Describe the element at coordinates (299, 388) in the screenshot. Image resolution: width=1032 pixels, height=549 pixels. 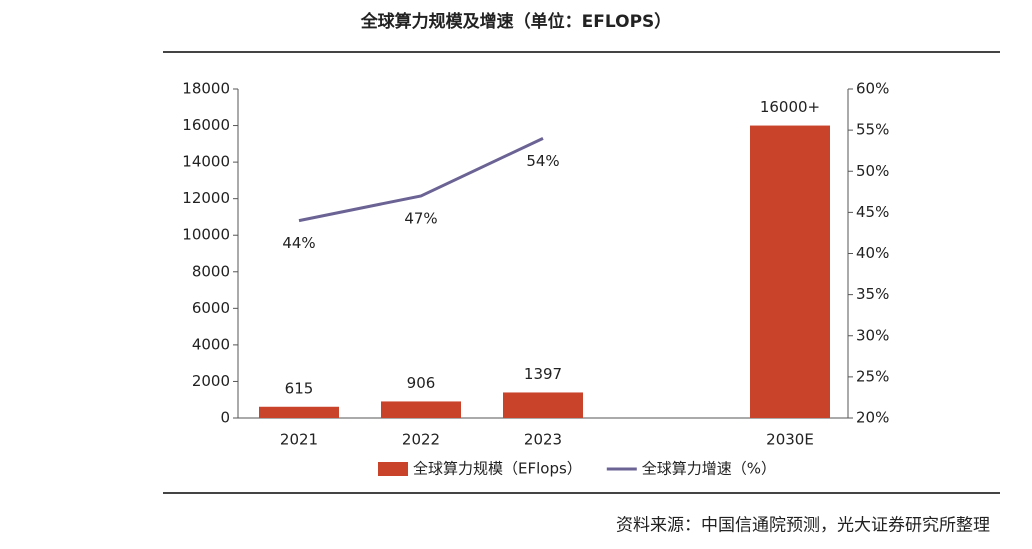
I see `bar-value-label: 615` at that location.